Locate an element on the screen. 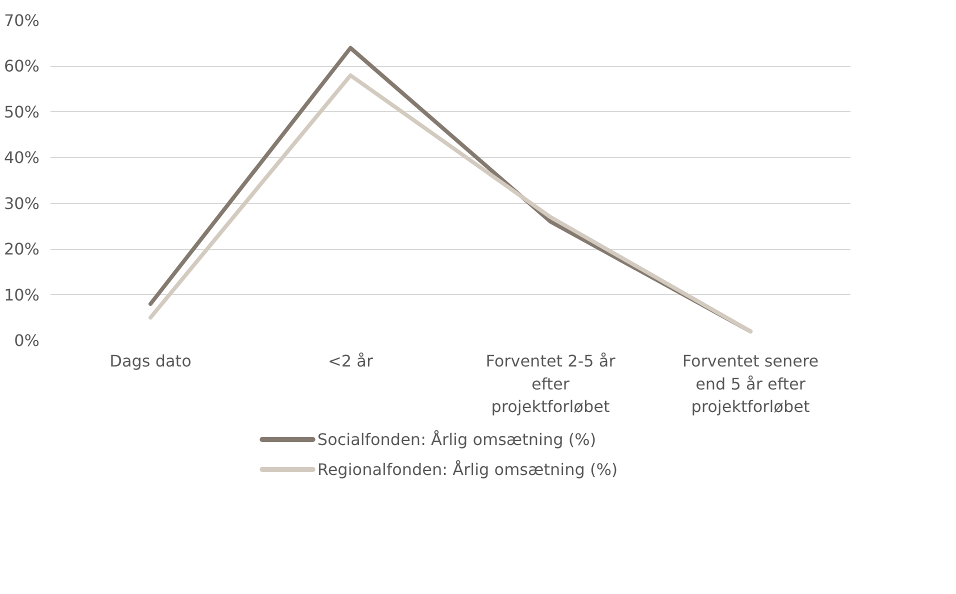 This screenshot has height=594, width=956. y-tick-label: 10% is located at coordinates (22, 294).